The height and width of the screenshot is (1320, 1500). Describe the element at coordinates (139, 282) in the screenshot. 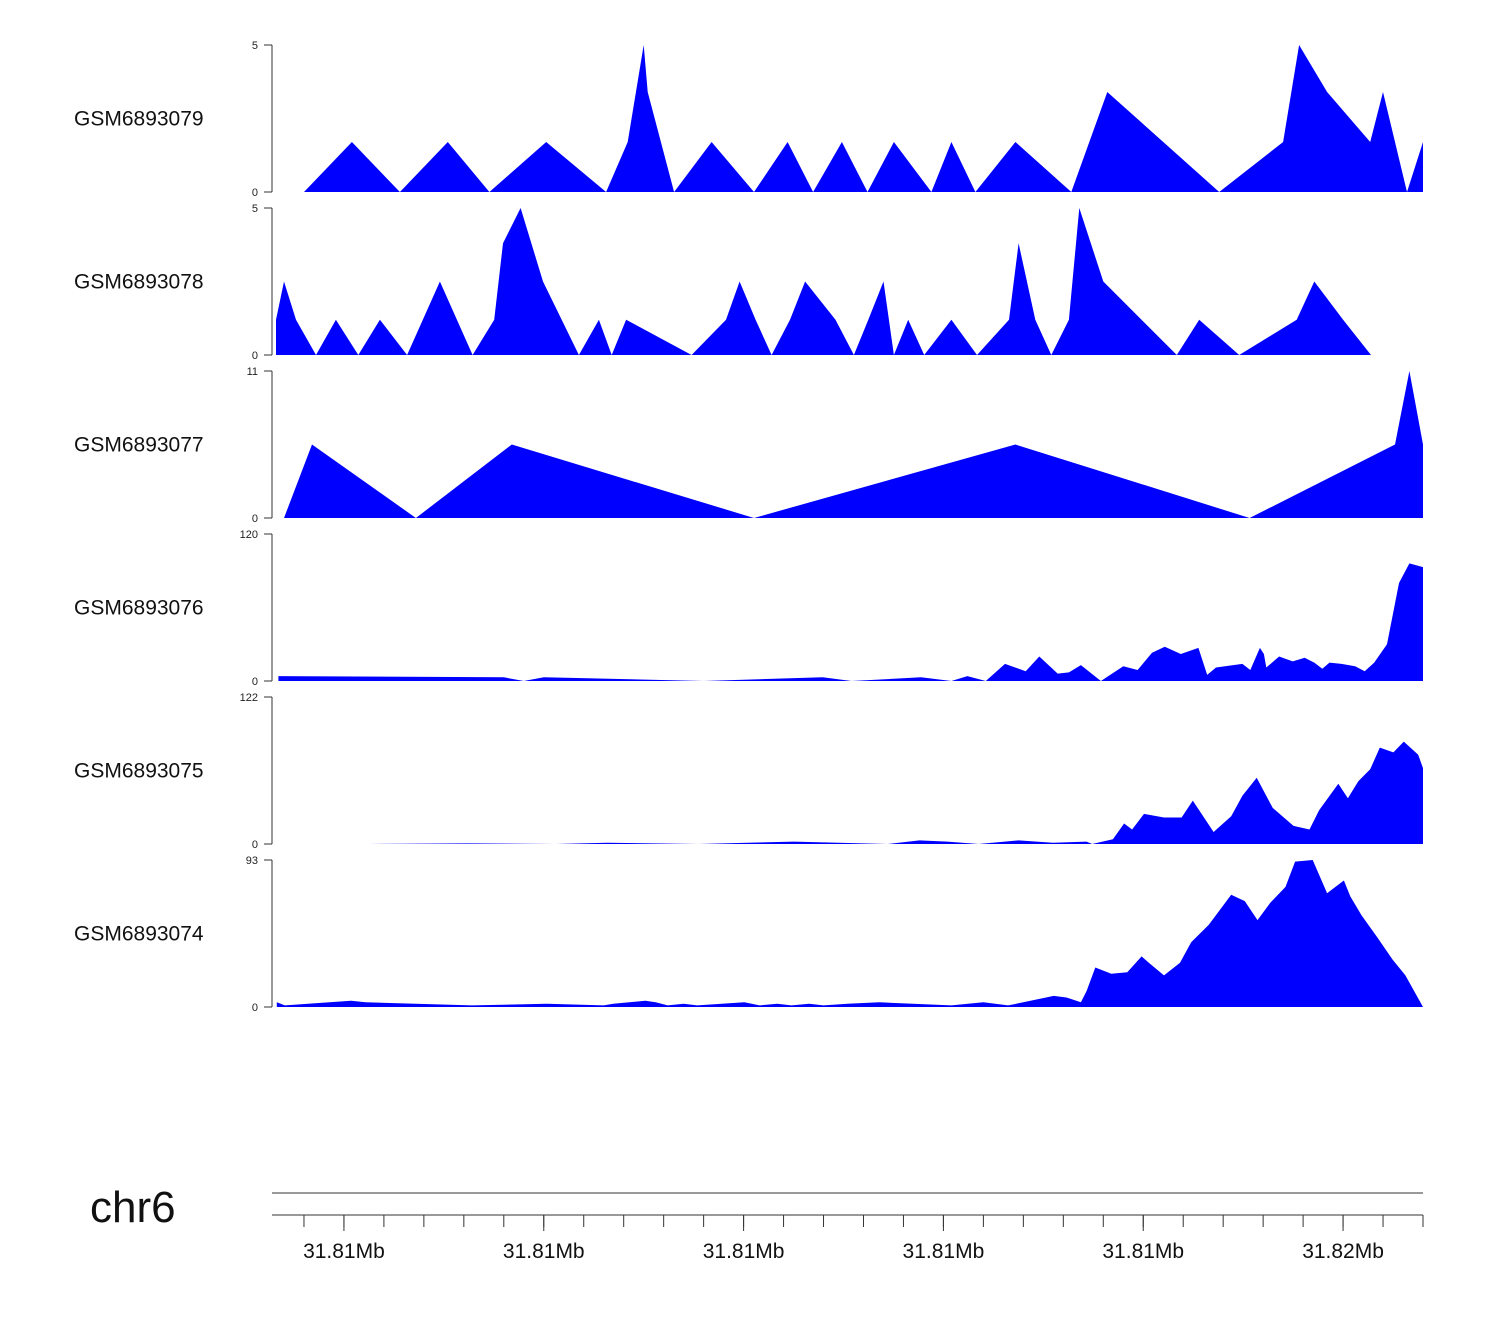

I see `track-label: GSM6893078` at that location.